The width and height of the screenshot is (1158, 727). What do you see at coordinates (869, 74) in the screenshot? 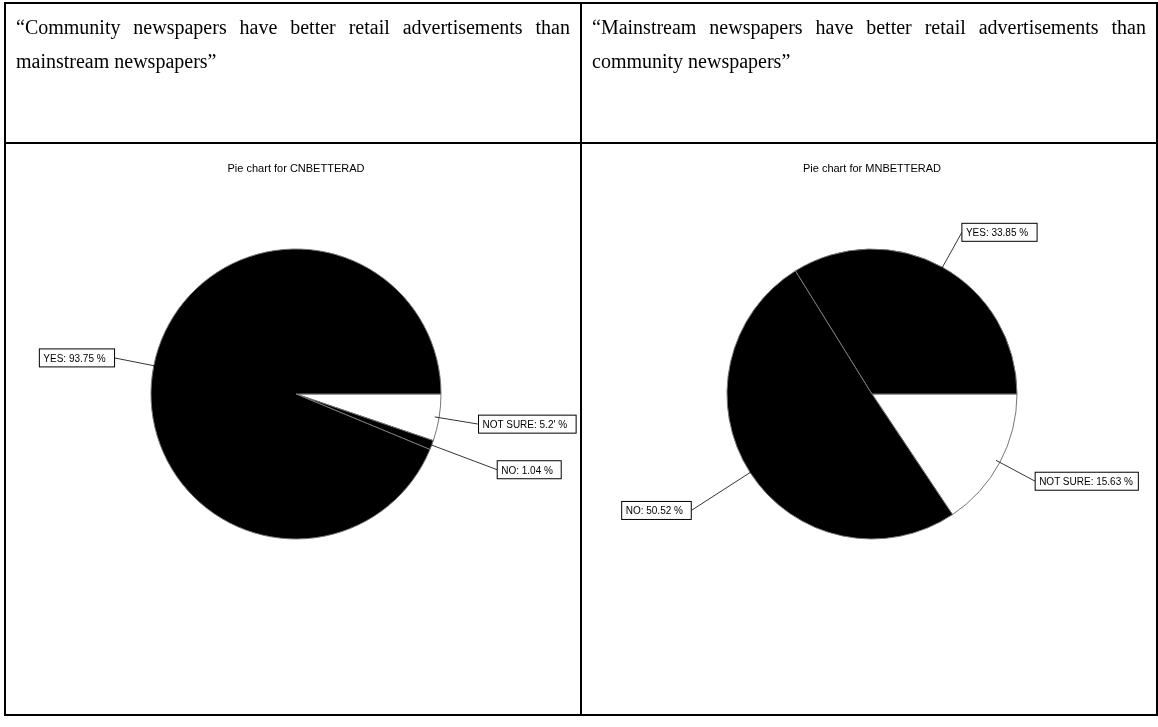
I see `chart-subtitle: “Mainstream newspapers have better retail advertisements than community newspapers”` at bounding box center [869, 74].